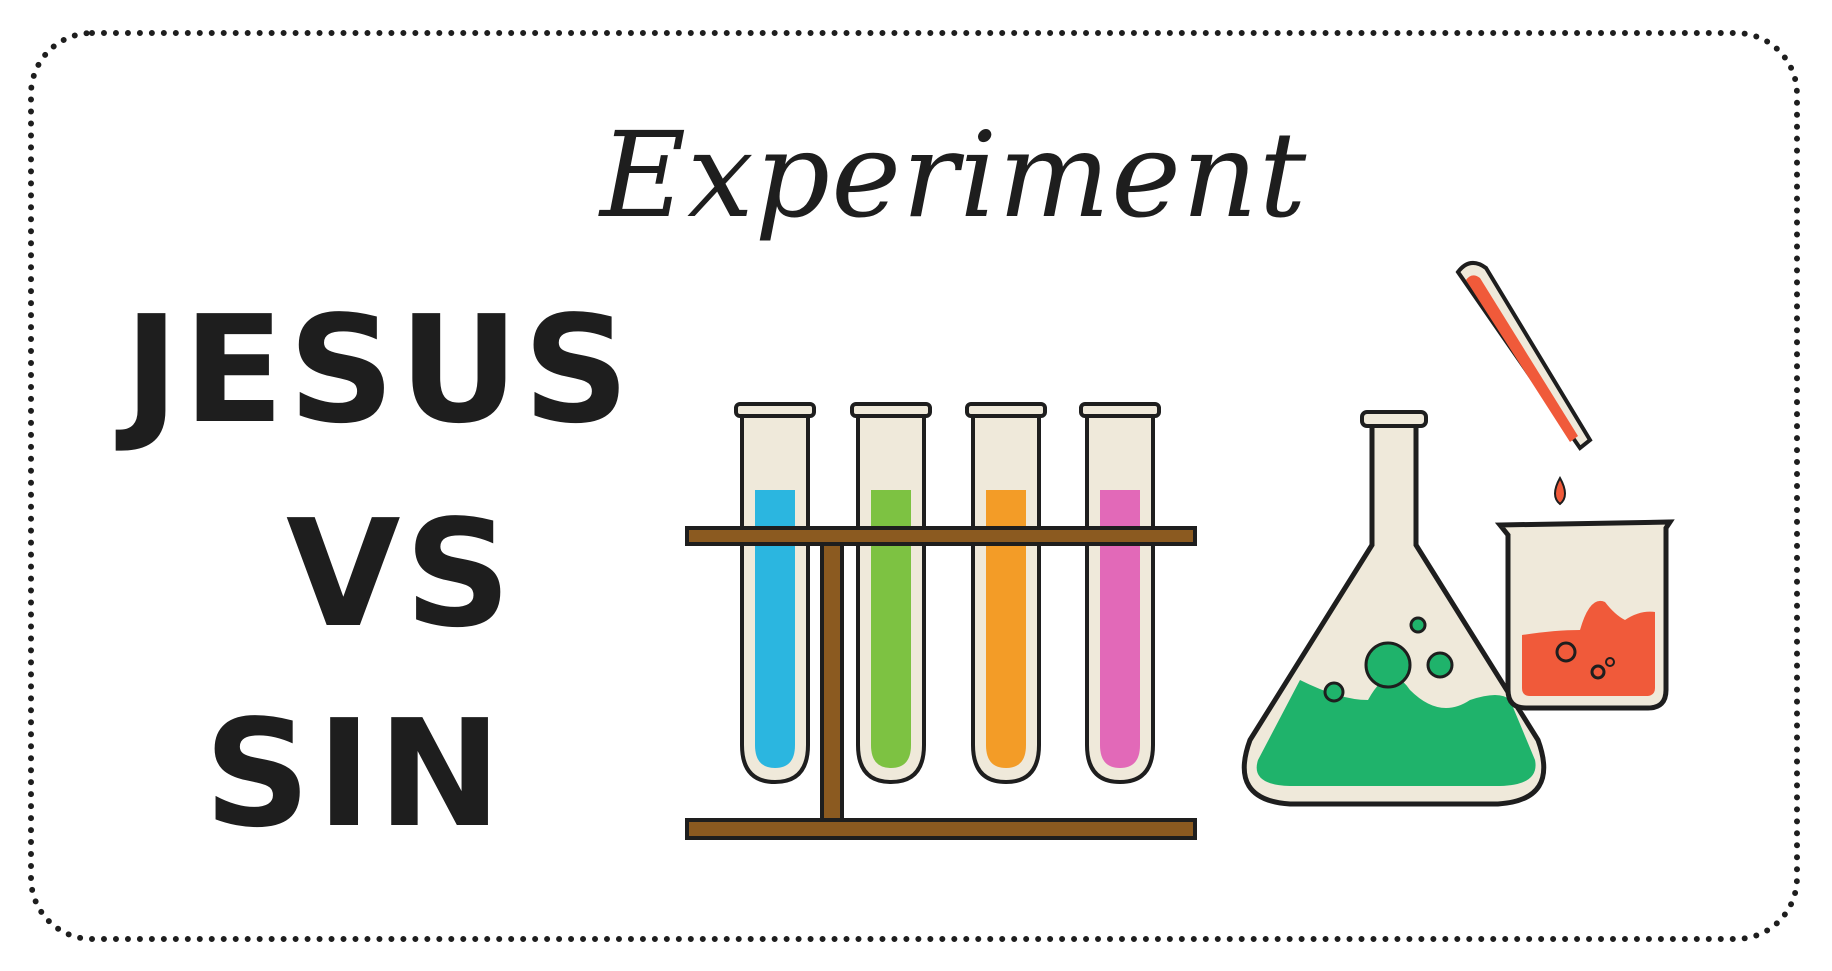 This screenshot has width=1832, height=971. What do you see at coordinates (941, 536) in the screenshot?
I see `rack-top-bar` at bounding box center [941, 536].